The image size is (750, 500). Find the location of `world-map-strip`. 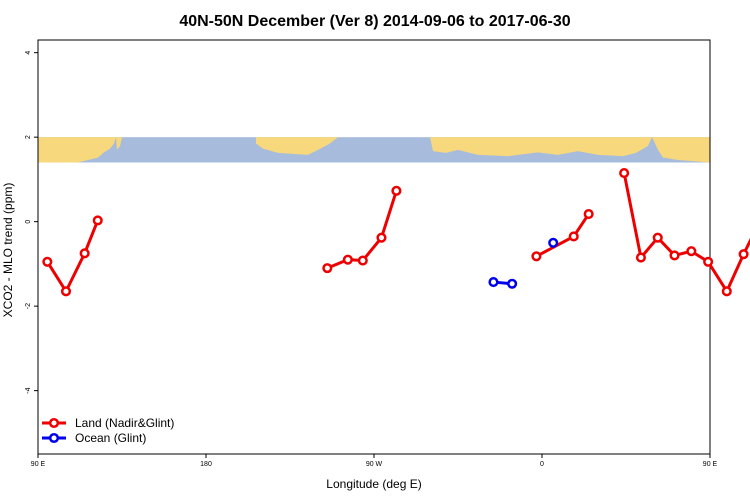

world-map-strip is located at coordinates (374, 150).